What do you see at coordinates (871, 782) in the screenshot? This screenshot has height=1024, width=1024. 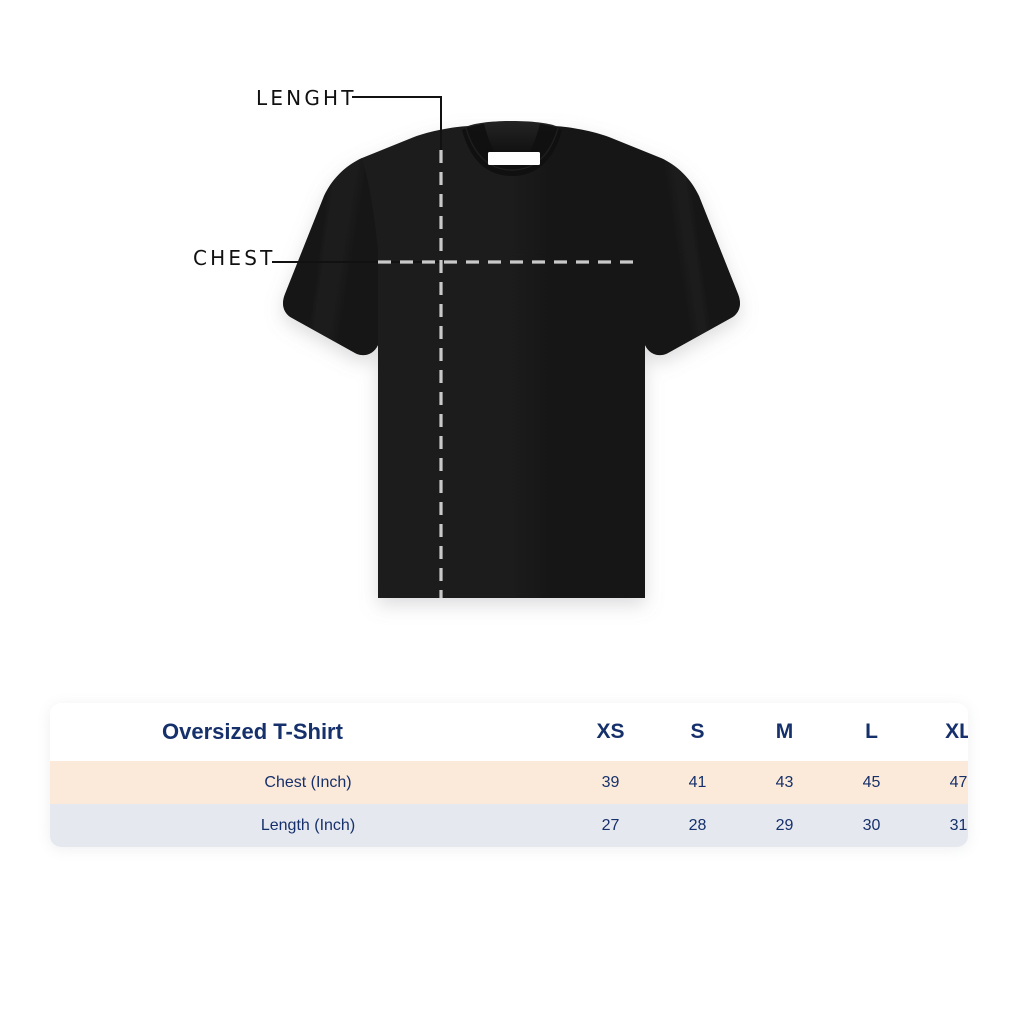 I see `chest-value-l: 45` at bounding box center [871, 782].